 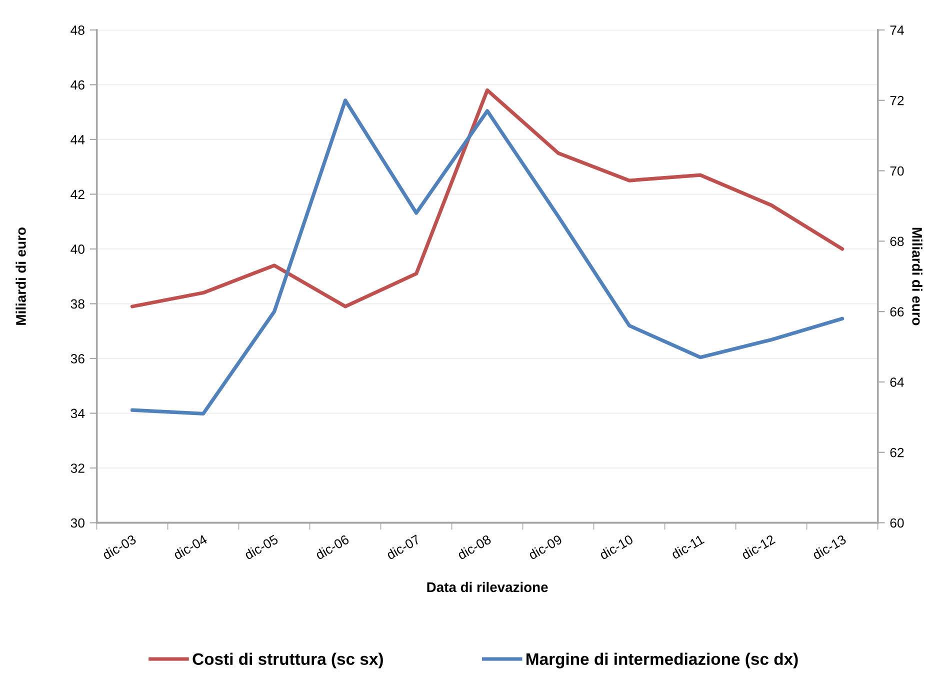 What do you see at coordinates (77, 30) in the screenshot?
I see `y-tick-label: 48` at bounding box center [77, 30].